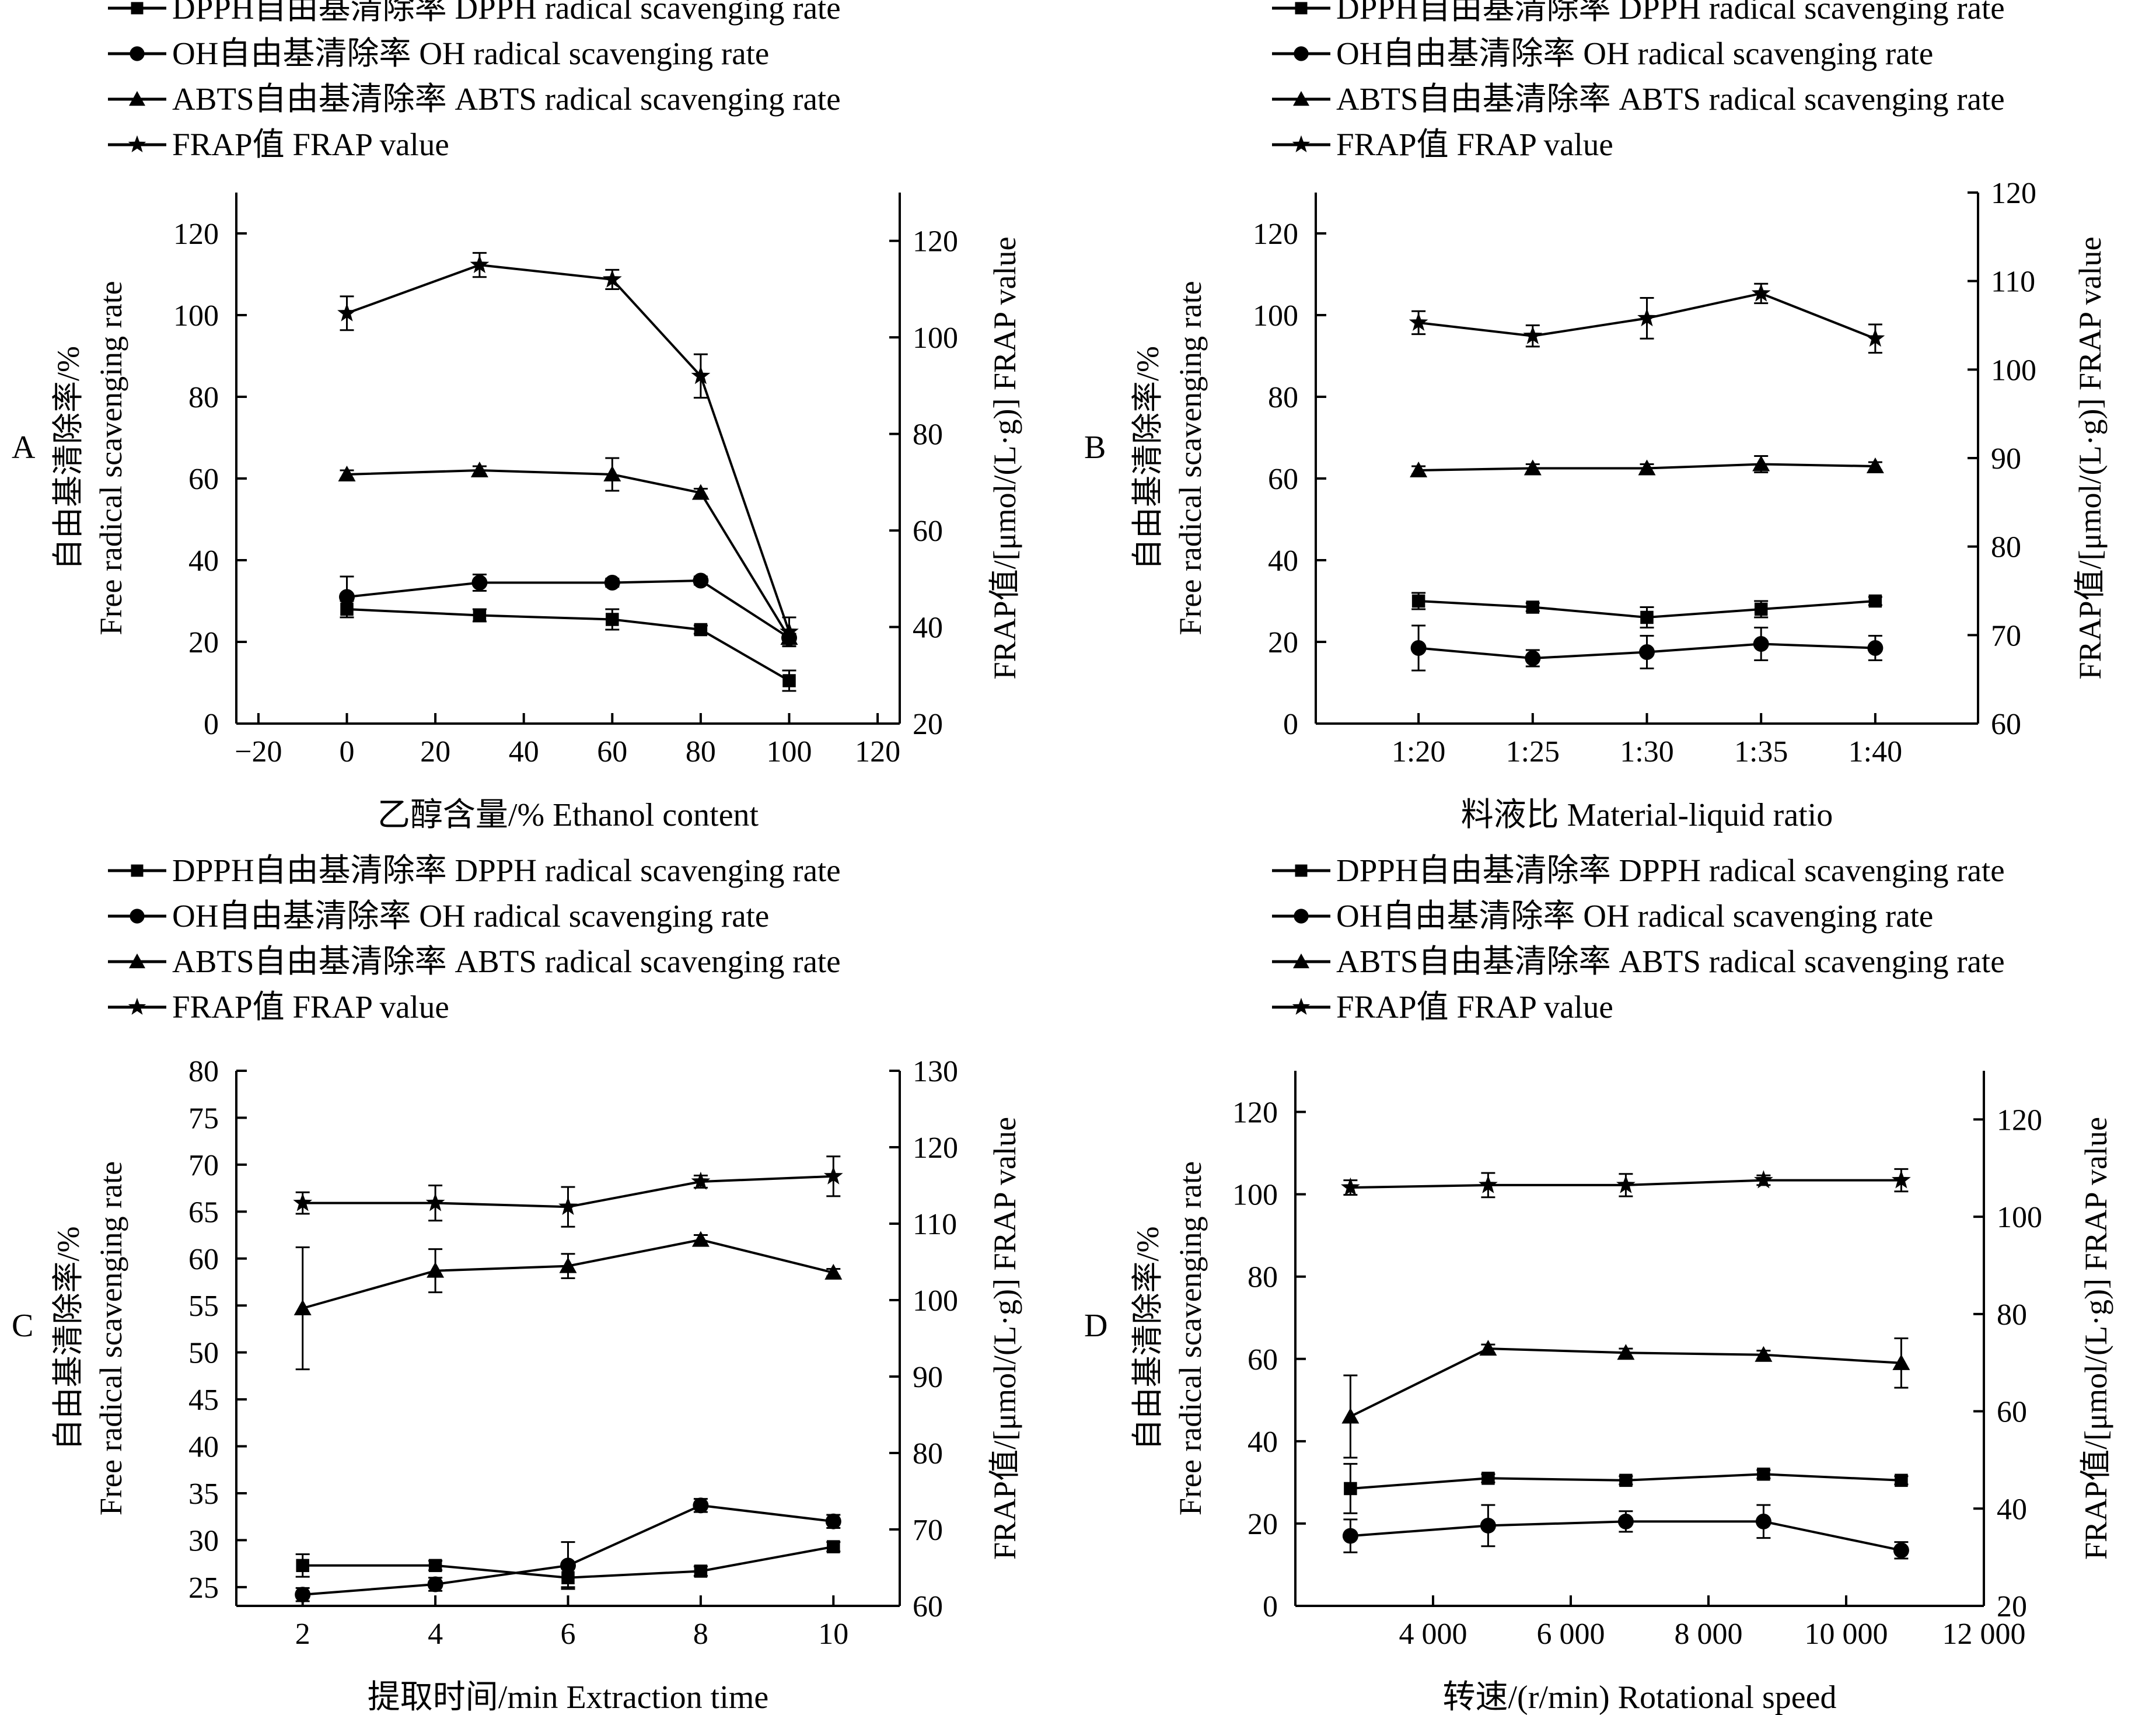 Image resolution: width=2156 pixels, height=1715 pixels. I want to click on panel-letter: D, so click(1095, 1326).